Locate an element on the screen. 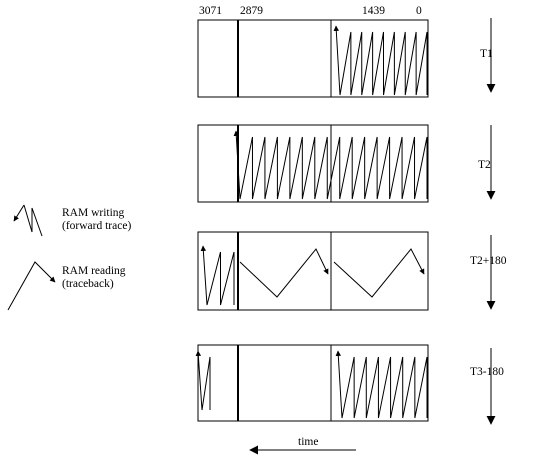 Image resolution: width=543 pixels, height=461 pixels. stage-t1-forward-trace-zigzag is located at coordinates (380, 60).